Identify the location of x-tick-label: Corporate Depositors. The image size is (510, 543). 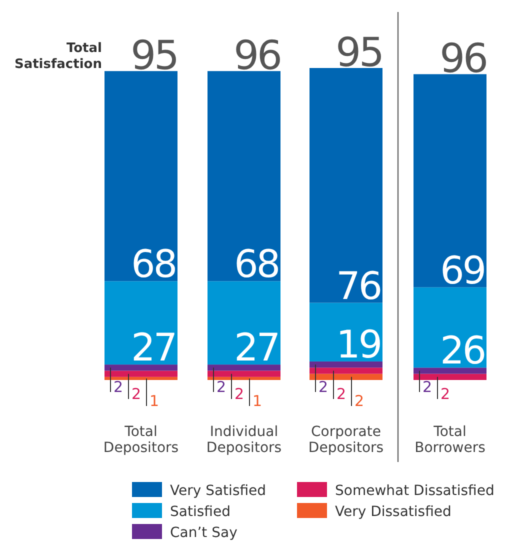
(346, 440).